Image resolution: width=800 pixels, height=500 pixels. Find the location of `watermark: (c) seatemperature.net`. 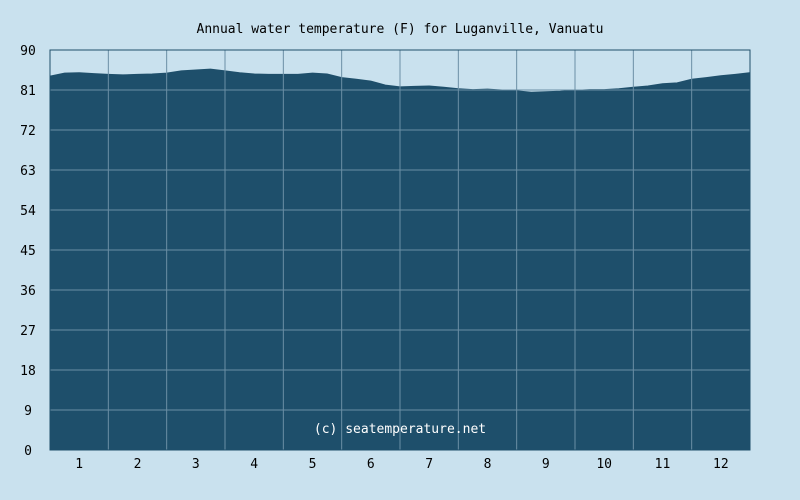

watermark: (c) seatemperature.net is located at coordinates (400, 429).